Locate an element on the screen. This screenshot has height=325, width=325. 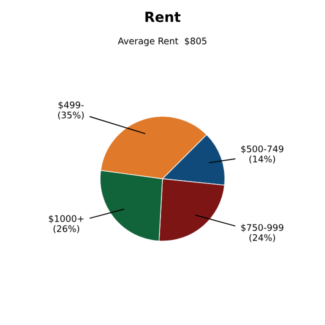
slice-label: $750-999 is located at coordinates (262, 228).